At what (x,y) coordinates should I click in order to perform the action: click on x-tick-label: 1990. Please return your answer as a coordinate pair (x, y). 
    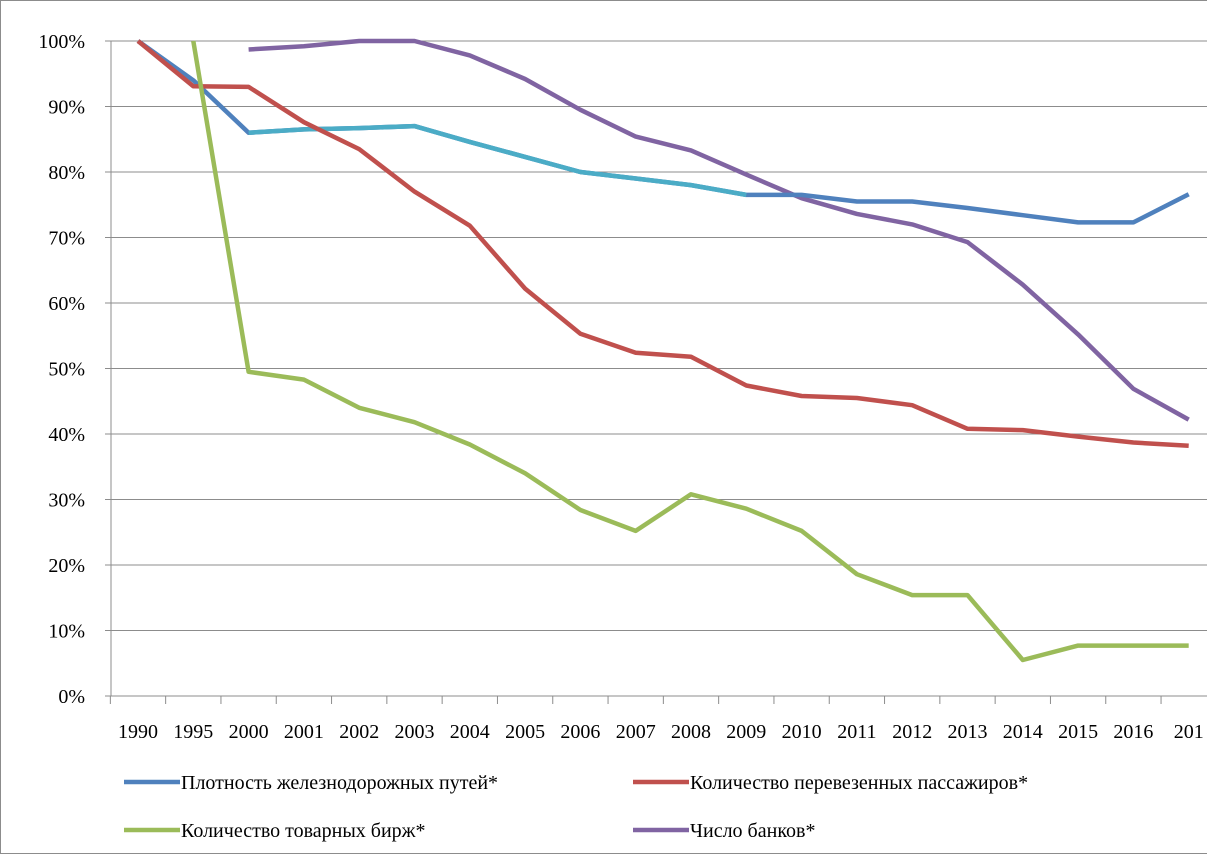
    Looking at the image, I should click on (138, 732).